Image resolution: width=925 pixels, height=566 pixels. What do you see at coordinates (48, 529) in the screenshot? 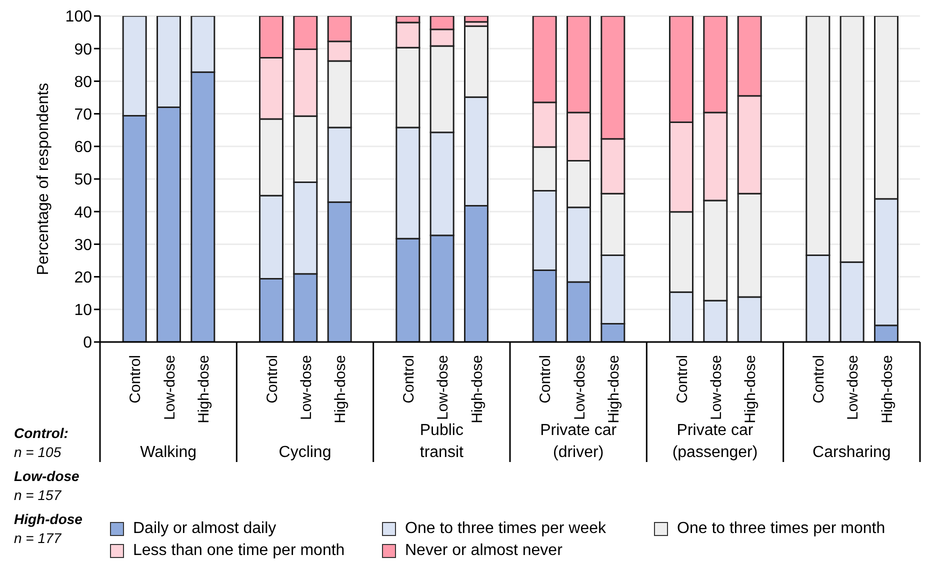
I see `text: High-dose n = 177` at bounding box center [48, 529].